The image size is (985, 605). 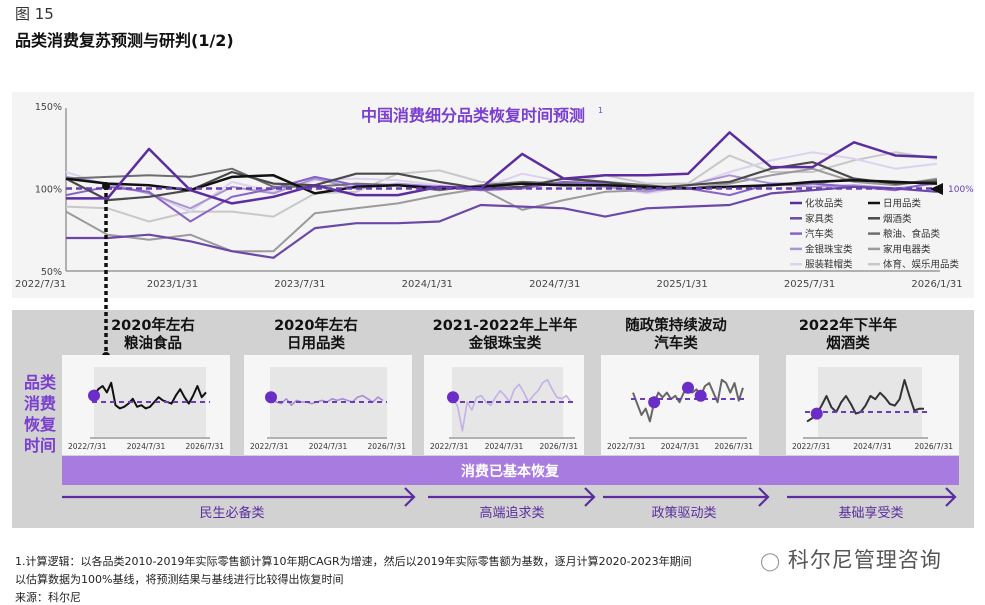 I want to click on legend-label: 烟酒类, so click(x=897, y=219).